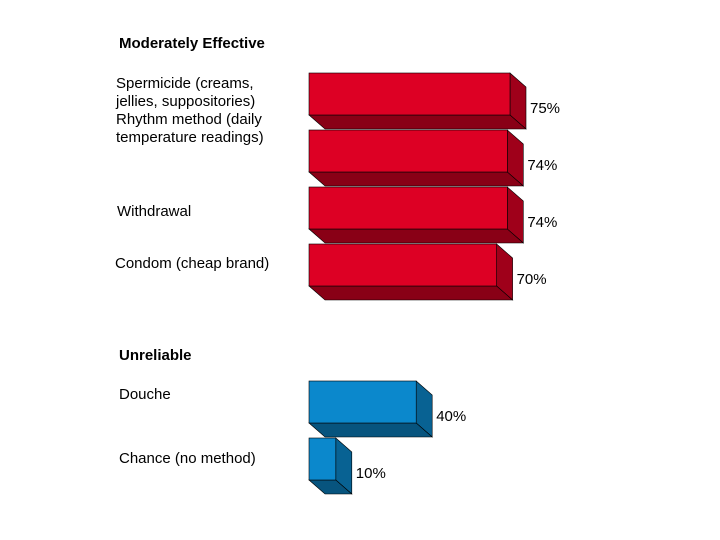 This screenshot has width=720, height=540. What do you see at coordinates (545, 108) in the screenshot?
I see `bar-value-label: 75%` at bounding box center [545, 108].